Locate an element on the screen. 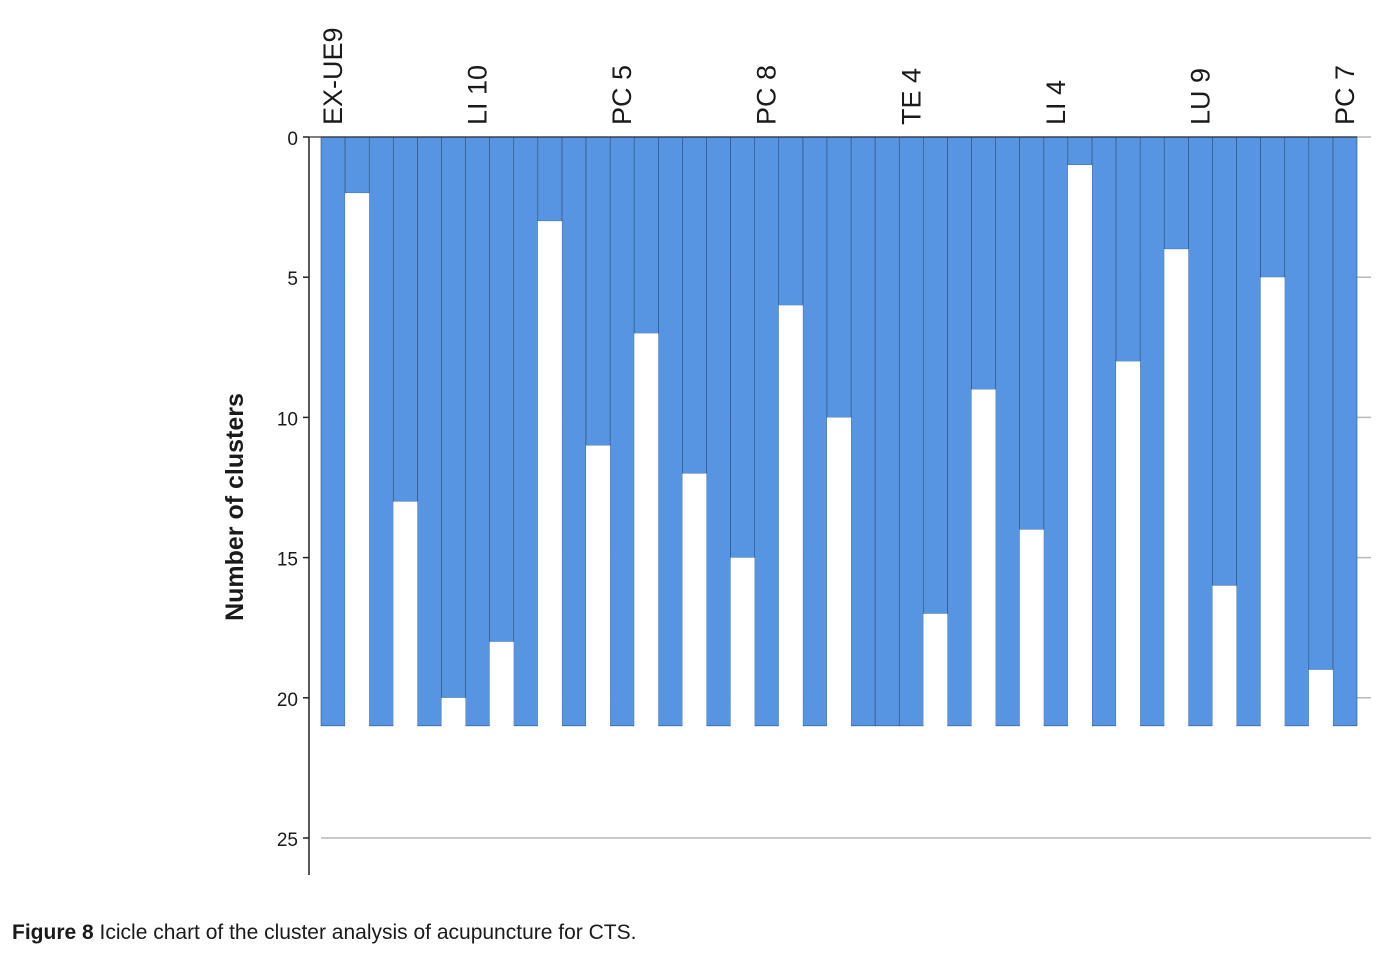 Image resolution: width=1392 pixels, height=953 pixels. case-label: PC 8 is located at coordinates (767, 95).